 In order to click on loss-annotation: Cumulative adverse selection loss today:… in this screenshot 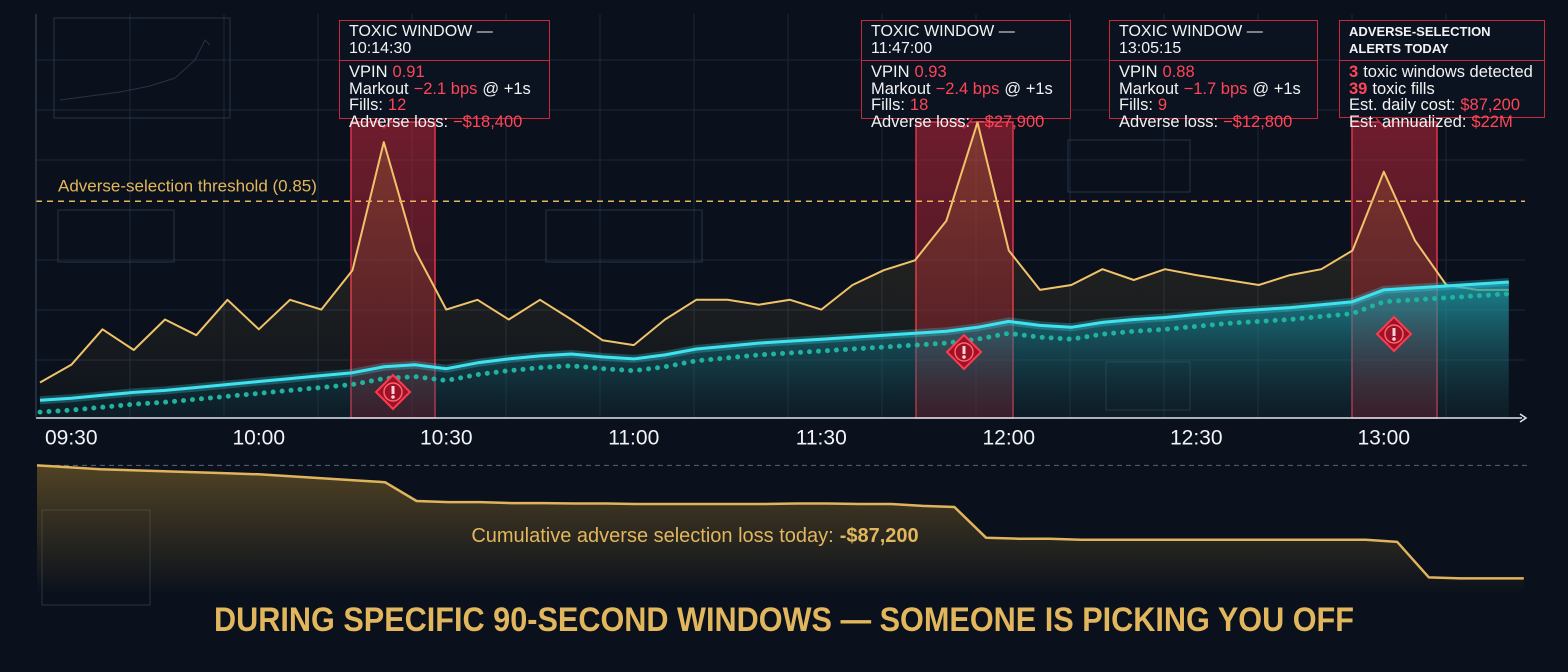, I will do `click(694, 536)`.